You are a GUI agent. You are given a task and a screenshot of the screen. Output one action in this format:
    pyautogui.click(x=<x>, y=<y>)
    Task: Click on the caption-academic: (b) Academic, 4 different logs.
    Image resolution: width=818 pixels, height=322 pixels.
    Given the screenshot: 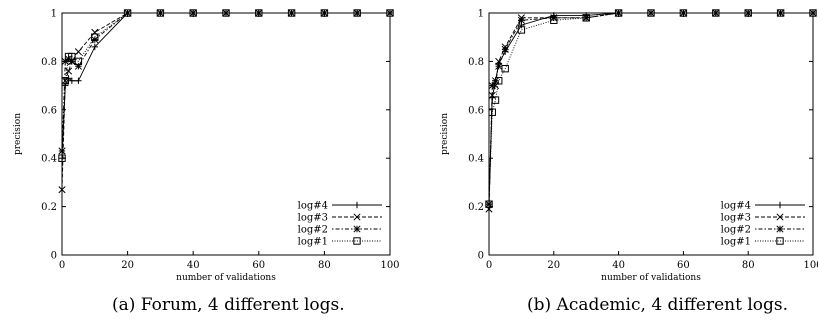 What is the action you would take?
    pyautogui.click(x=658, y=305)
    